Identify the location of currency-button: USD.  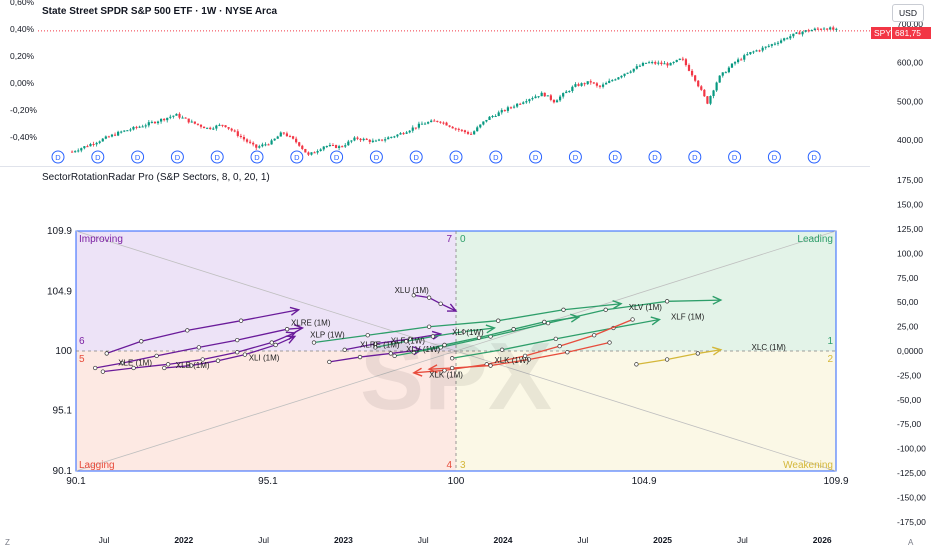
(908, 13).